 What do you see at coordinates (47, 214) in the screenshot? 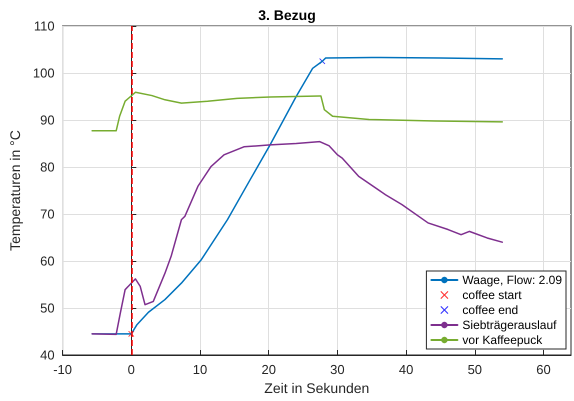
I see `y-tick-label: 70` at bounding box center [47, 214].